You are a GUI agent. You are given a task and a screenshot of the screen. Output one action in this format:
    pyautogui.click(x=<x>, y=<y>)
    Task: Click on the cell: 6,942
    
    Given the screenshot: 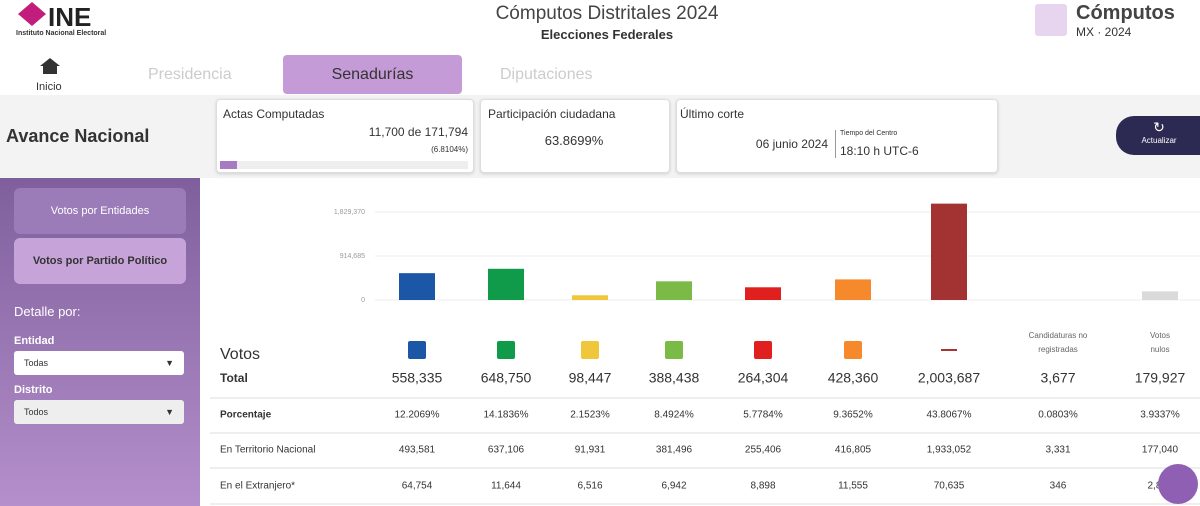 What is the action you would take?
    pyautogui.click(x=673, y=486)
    